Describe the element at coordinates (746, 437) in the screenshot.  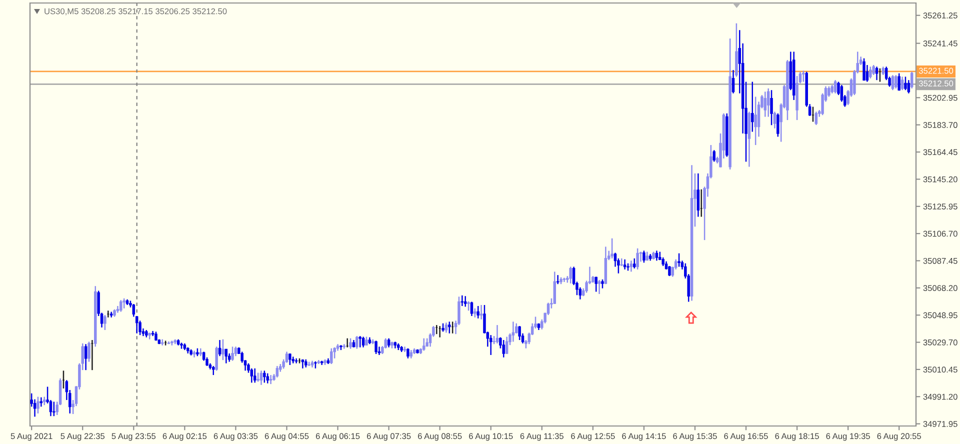
I see `x-tick-label: 6 Aug 16:55` at that location.